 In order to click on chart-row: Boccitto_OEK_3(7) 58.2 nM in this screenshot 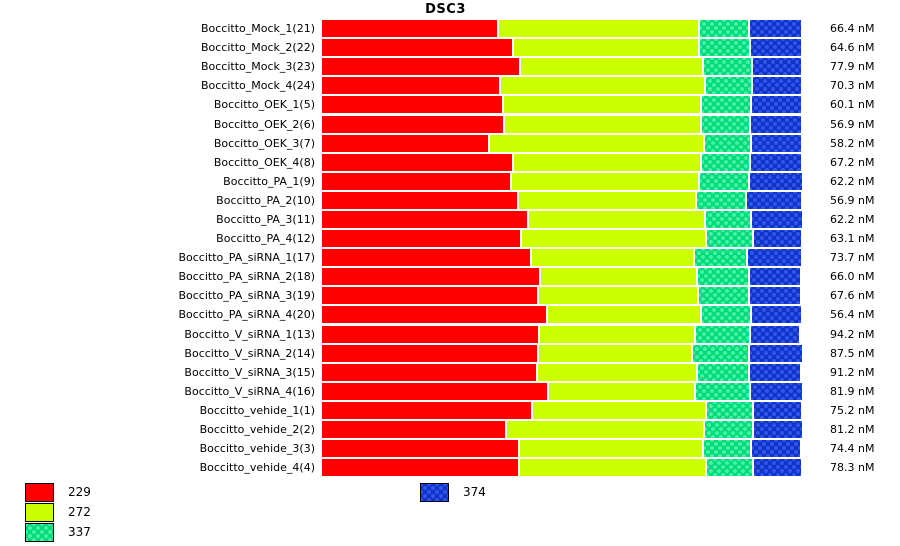, I will do `click(450, 143)`.